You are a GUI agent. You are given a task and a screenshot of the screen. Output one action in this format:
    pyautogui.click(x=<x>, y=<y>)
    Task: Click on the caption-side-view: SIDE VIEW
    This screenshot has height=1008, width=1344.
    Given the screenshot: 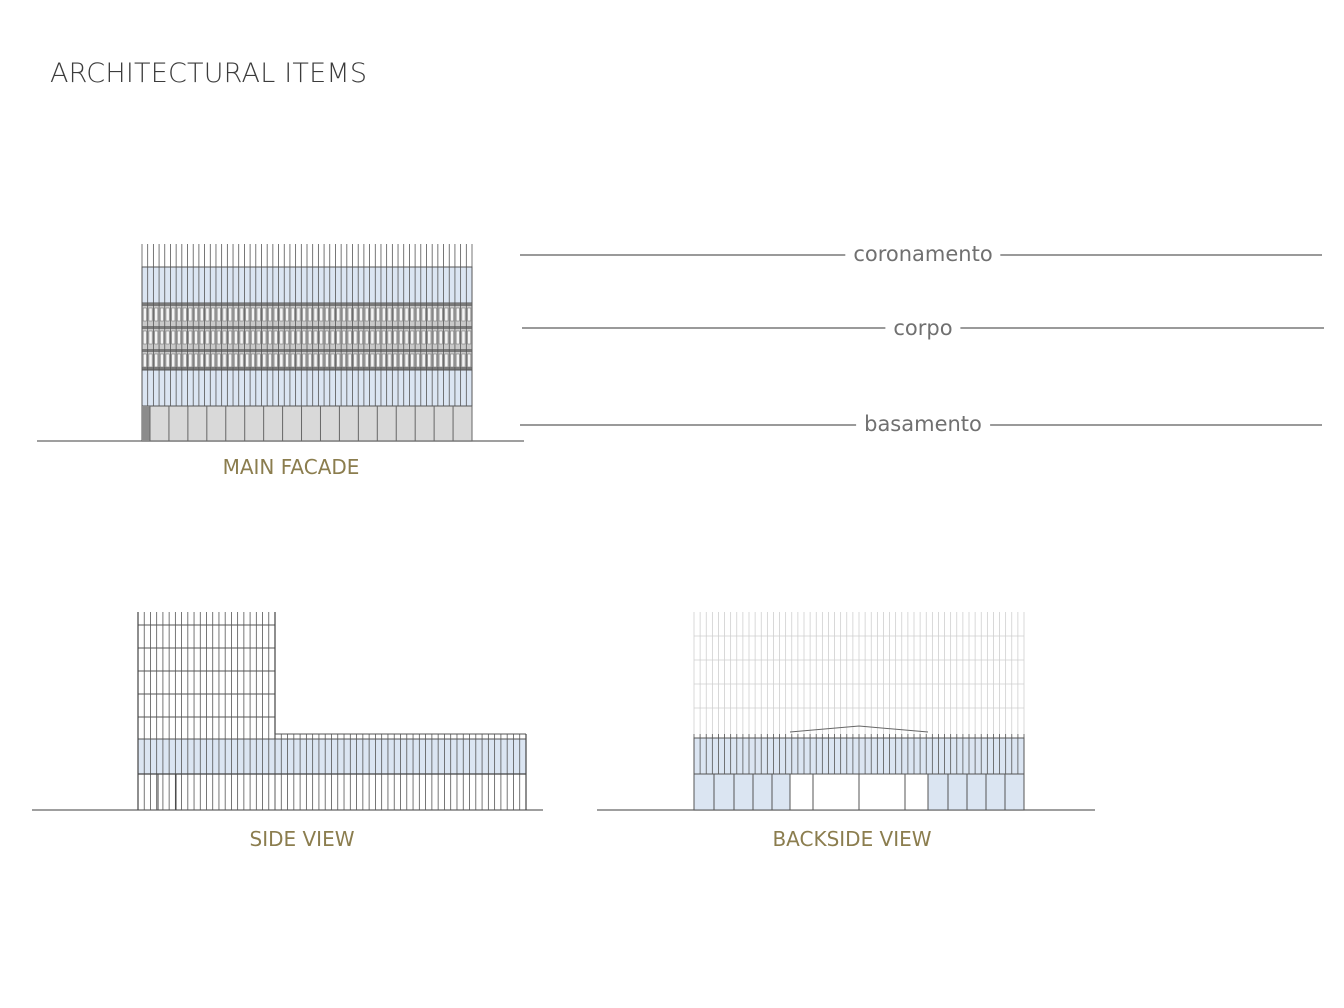 What is the action you would take?
    pyautogui.click(x=302, y=839)
    